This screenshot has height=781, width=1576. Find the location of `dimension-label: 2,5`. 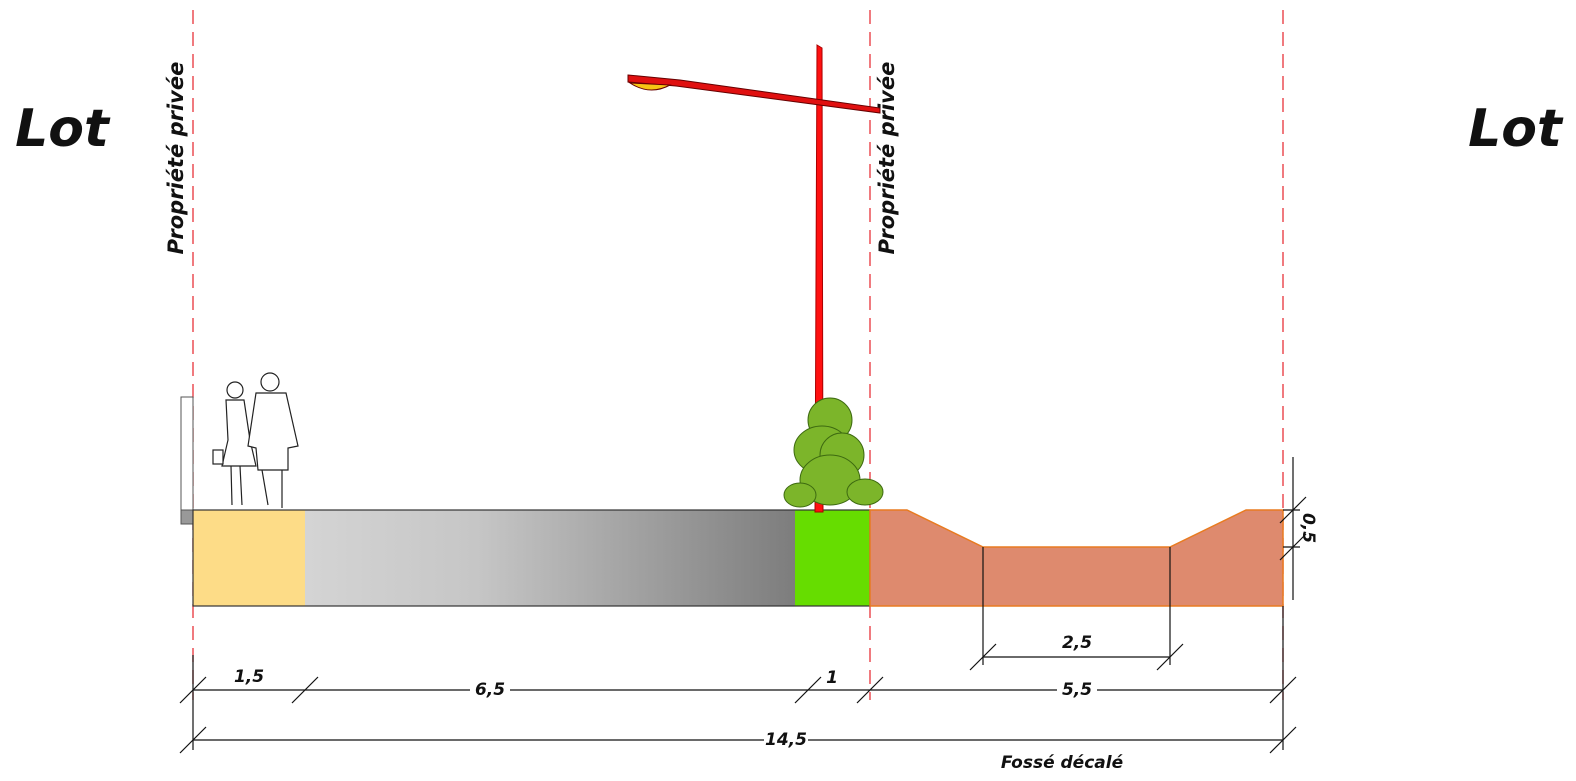

dimension-label: 2,5 is located at coordinates (1077, 643).